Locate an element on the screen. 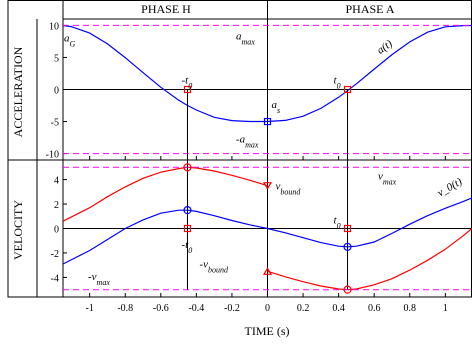  label-t0-accel: t0 is located at coordinates (337, 83).